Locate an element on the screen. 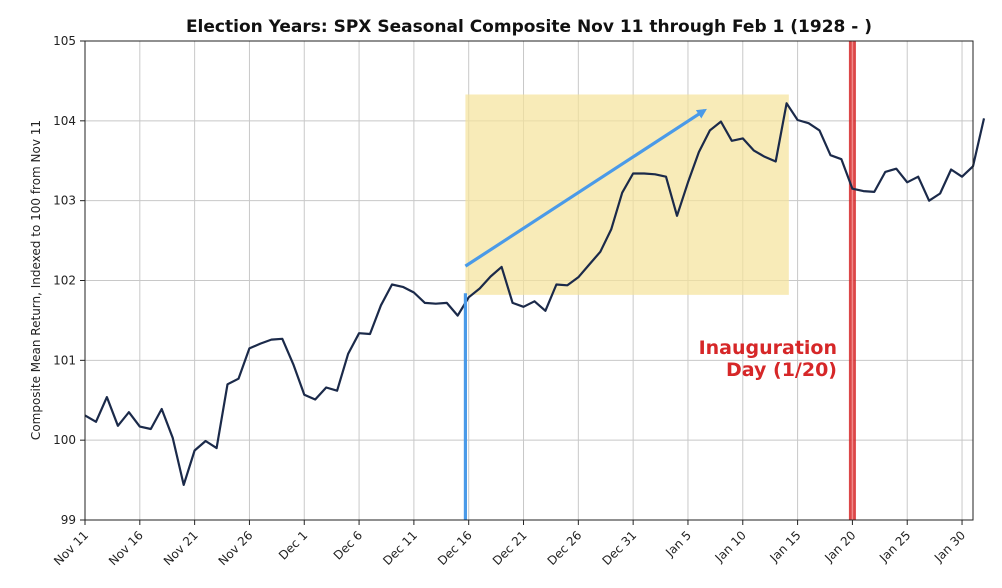 The height and width of the screenshot is (588, 1002). x-tick-label: Dec 11 is located at coordinates (400, 548).